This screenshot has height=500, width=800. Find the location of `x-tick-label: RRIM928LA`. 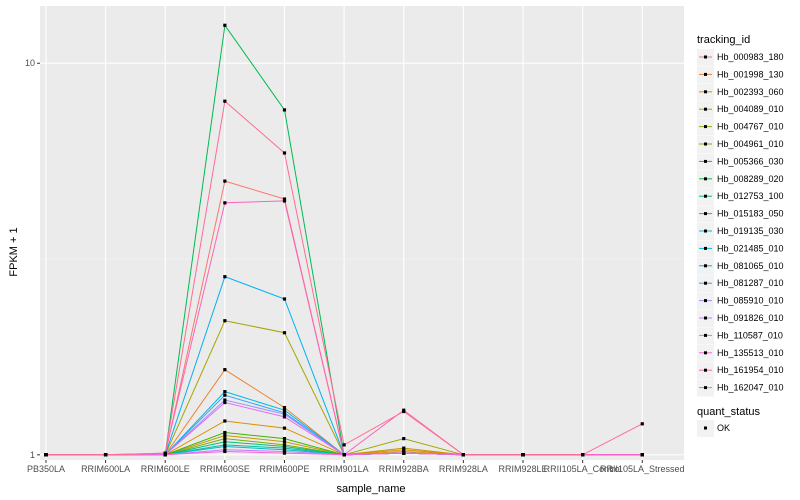

x-tick-label: RRIM928LA is located at coordinates (463, 469).